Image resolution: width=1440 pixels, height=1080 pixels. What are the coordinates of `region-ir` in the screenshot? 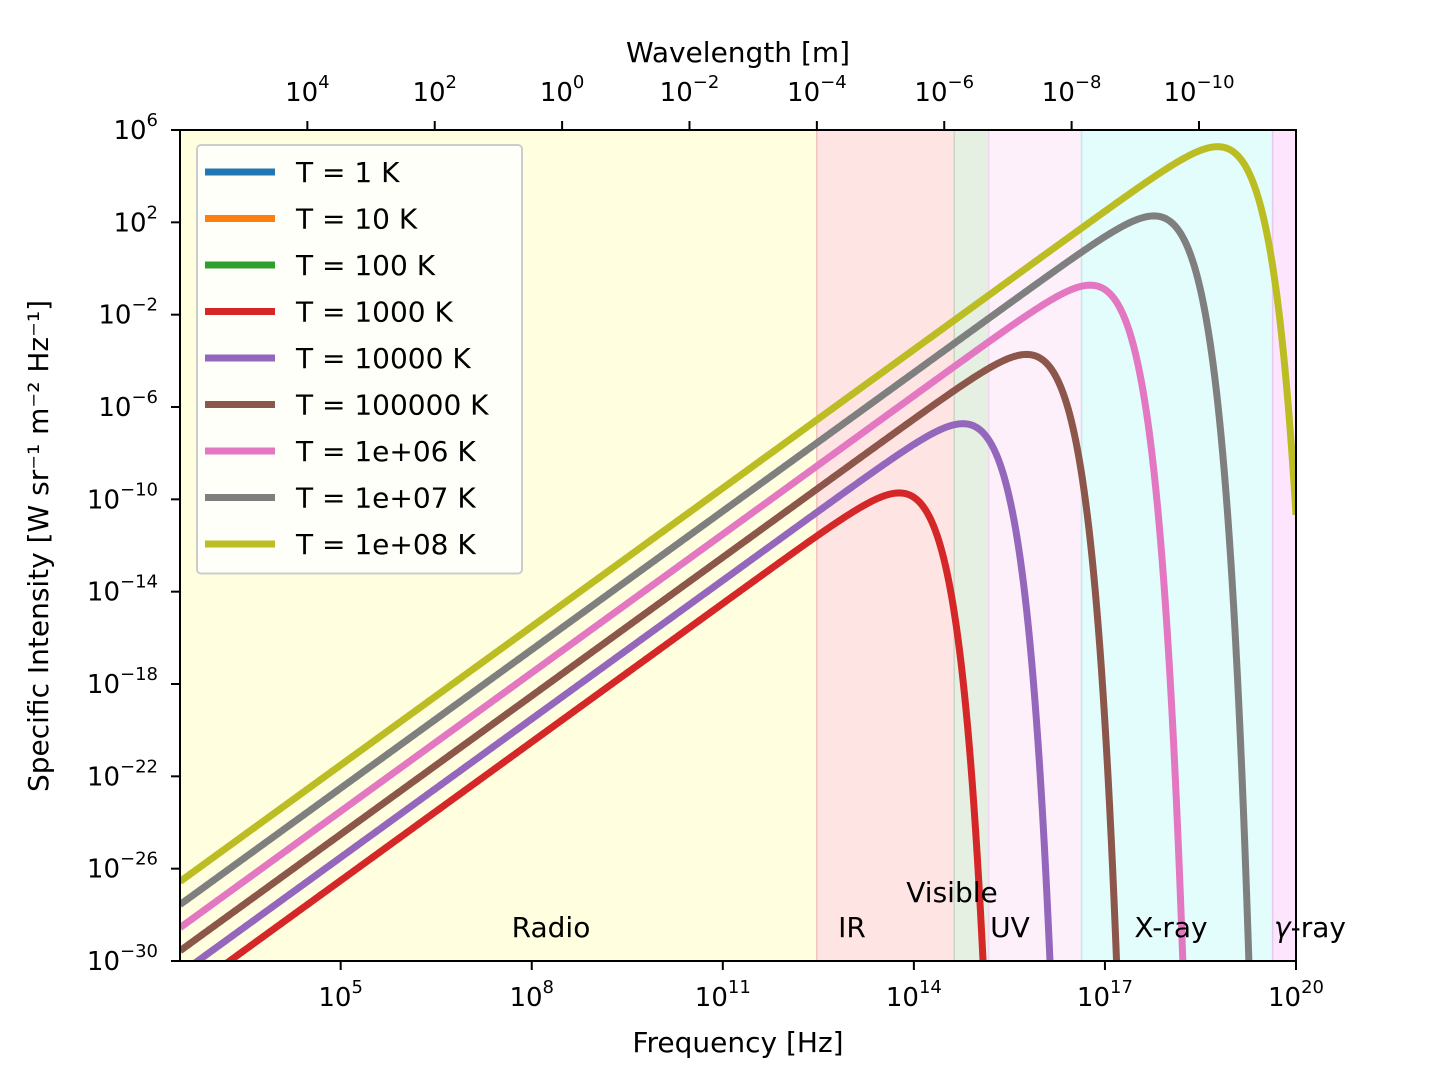 It's located at (885, 545).